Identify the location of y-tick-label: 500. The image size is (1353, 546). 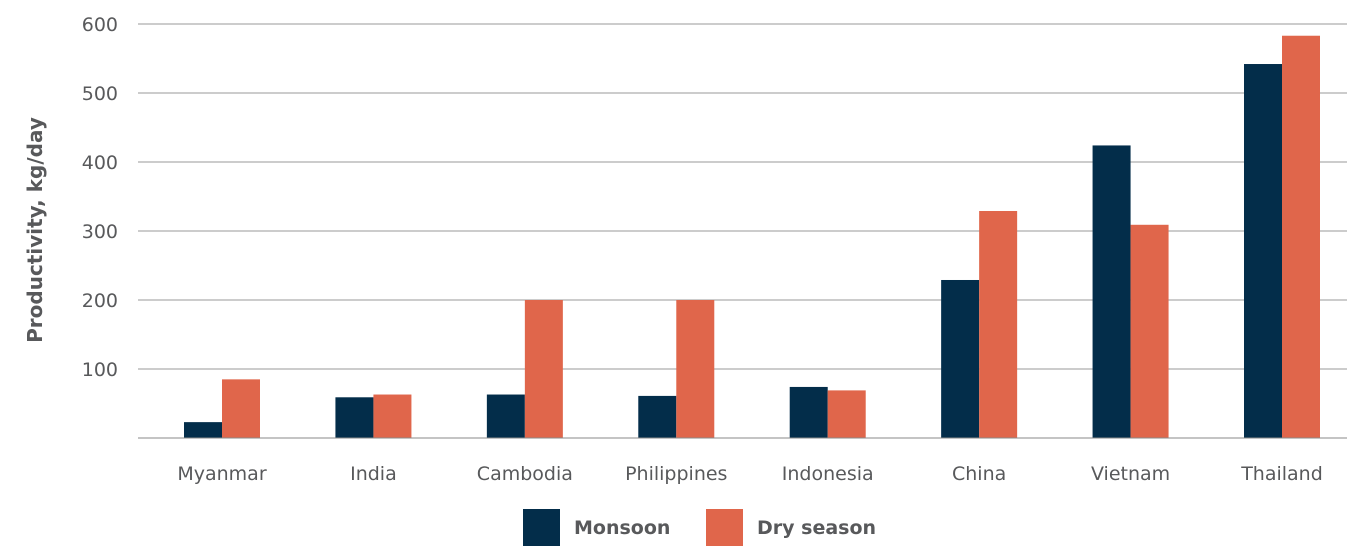
(100, 94).